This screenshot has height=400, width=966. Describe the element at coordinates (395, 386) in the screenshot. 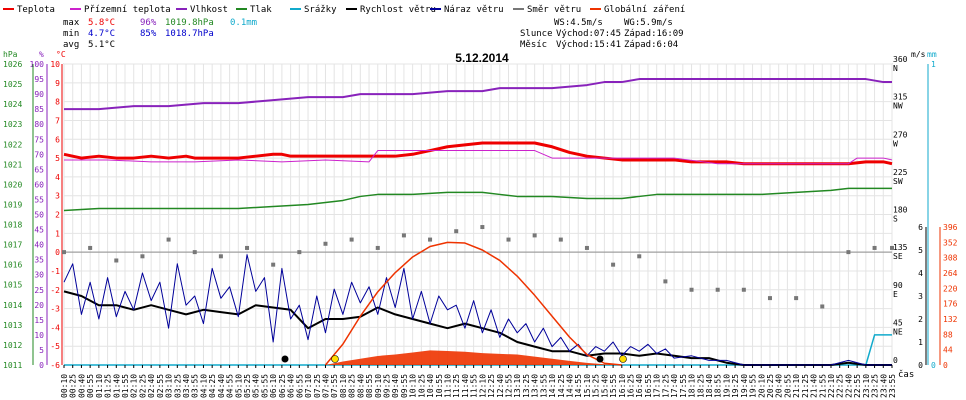

I see `x-tick-label: 09:40` at that location.